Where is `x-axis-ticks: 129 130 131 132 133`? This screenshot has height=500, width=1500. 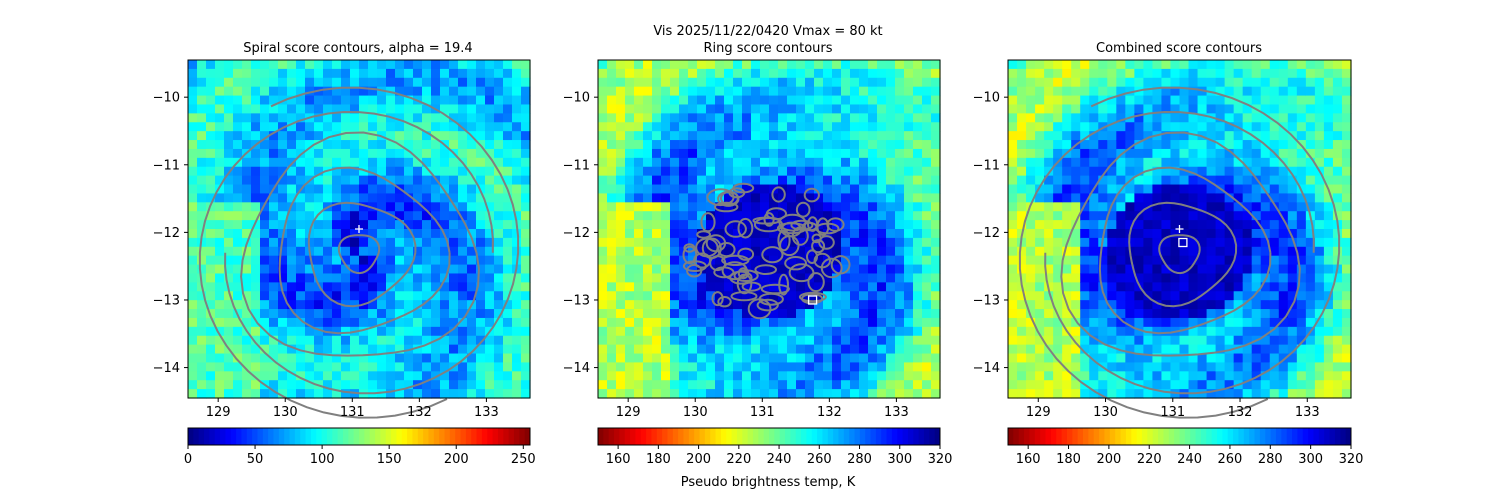 x-axis-ticks: 129 130 131 132 133 is located at coordinates (762, 409).